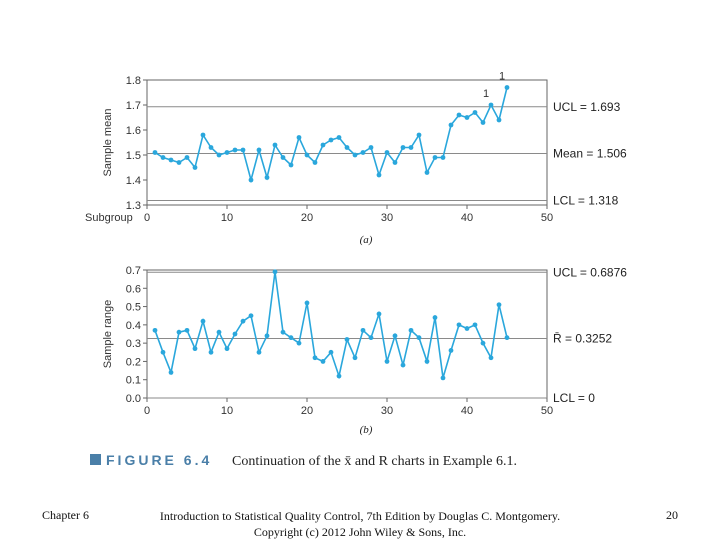  What do you see at coordinates (133, 308) in the screenshot?
I see `y-tick-label: 0.5` at bounding box center [133, 308].